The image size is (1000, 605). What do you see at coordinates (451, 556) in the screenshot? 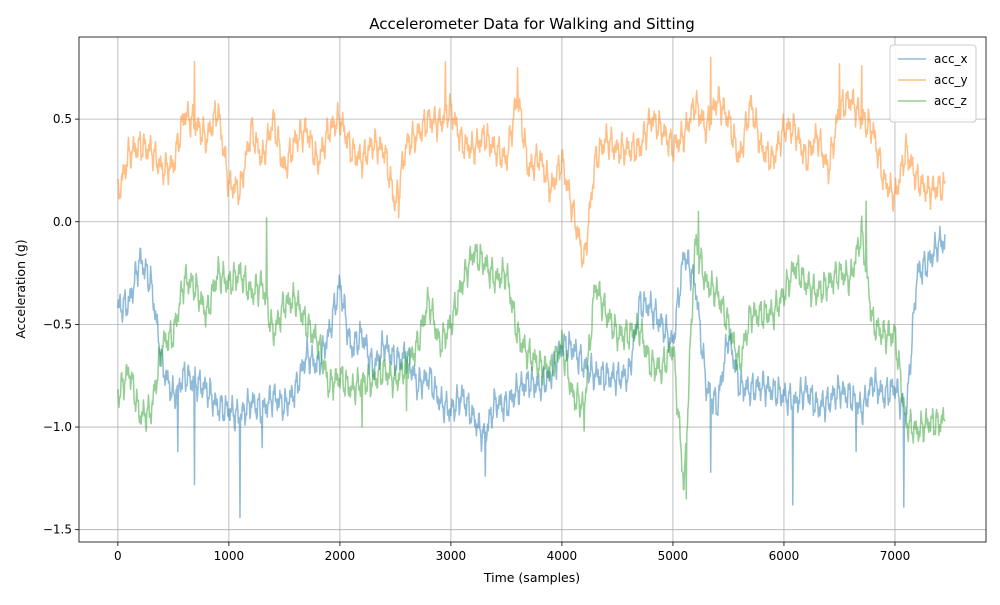
I see `x-tick-label: 3000` at bounding box center [451, 556].